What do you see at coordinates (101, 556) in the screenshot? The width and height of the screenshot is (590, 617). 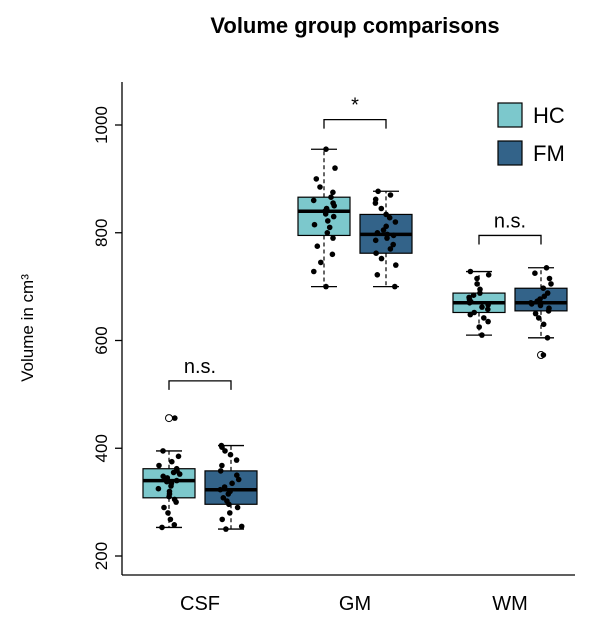 I see `y-tick-label: 200` at bounding box center [101, 556].